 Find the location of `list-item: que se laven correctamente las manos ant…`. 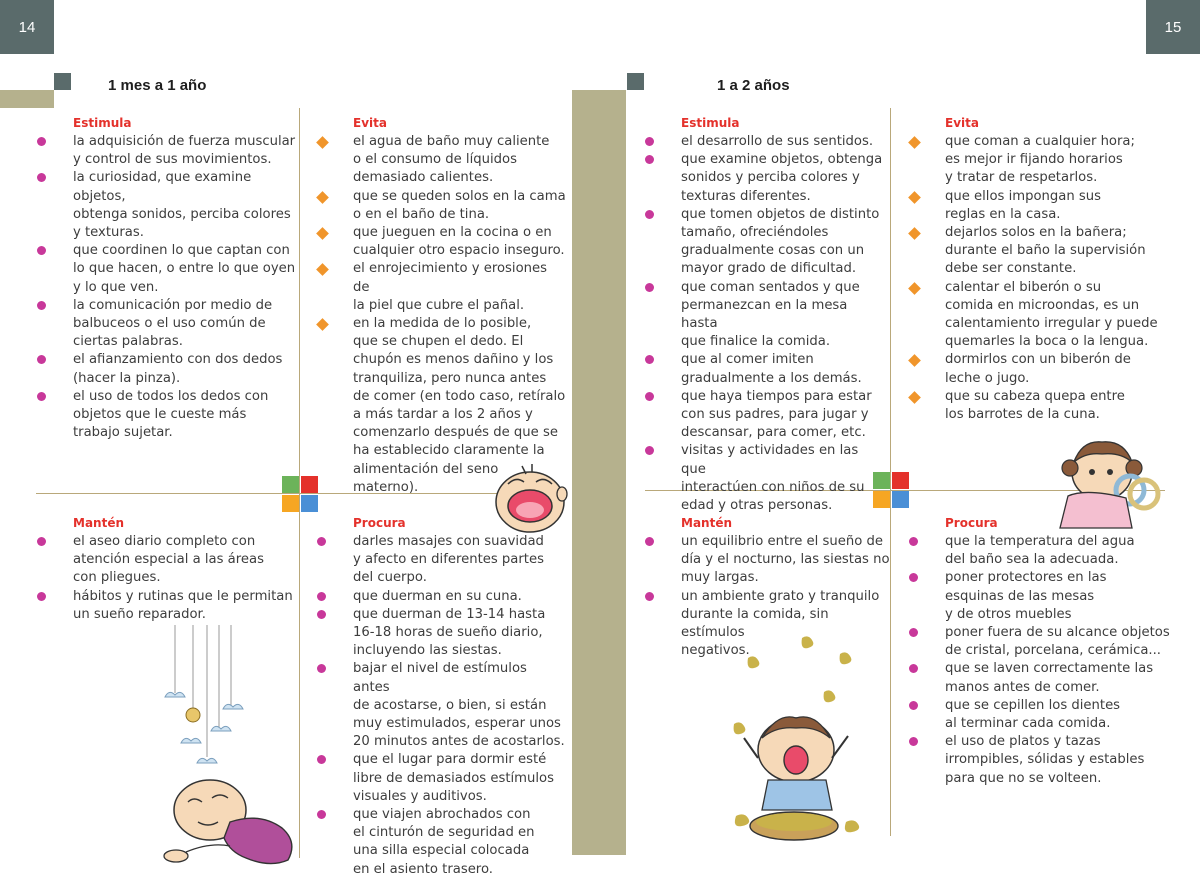

list-item: que se laven correctamente las manos ant… is located at coordinates (1051, 678).